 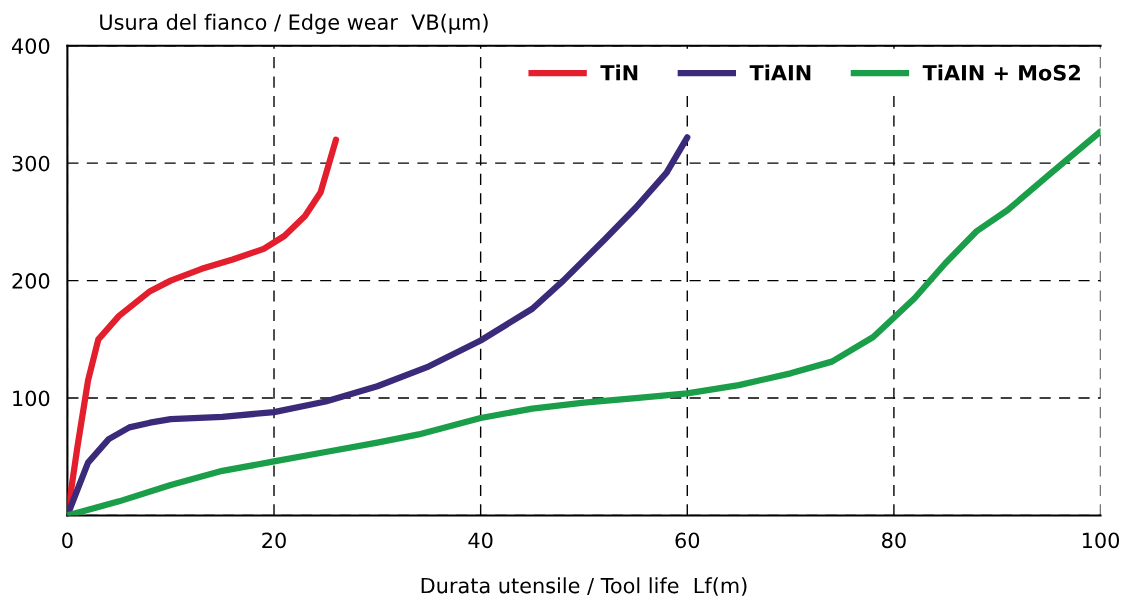 I want to click on y-axis-title: Usura del fianco / Edge wear VB(µm), so click(x=294, y=24).